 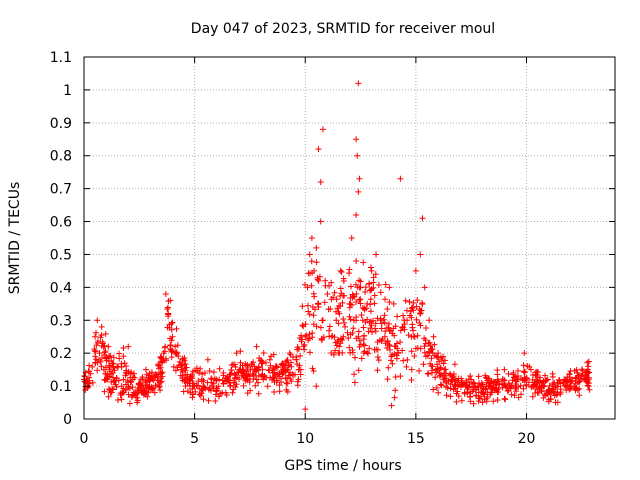 I want to click on x-tick-label: 10, so click(x=305, y=439).